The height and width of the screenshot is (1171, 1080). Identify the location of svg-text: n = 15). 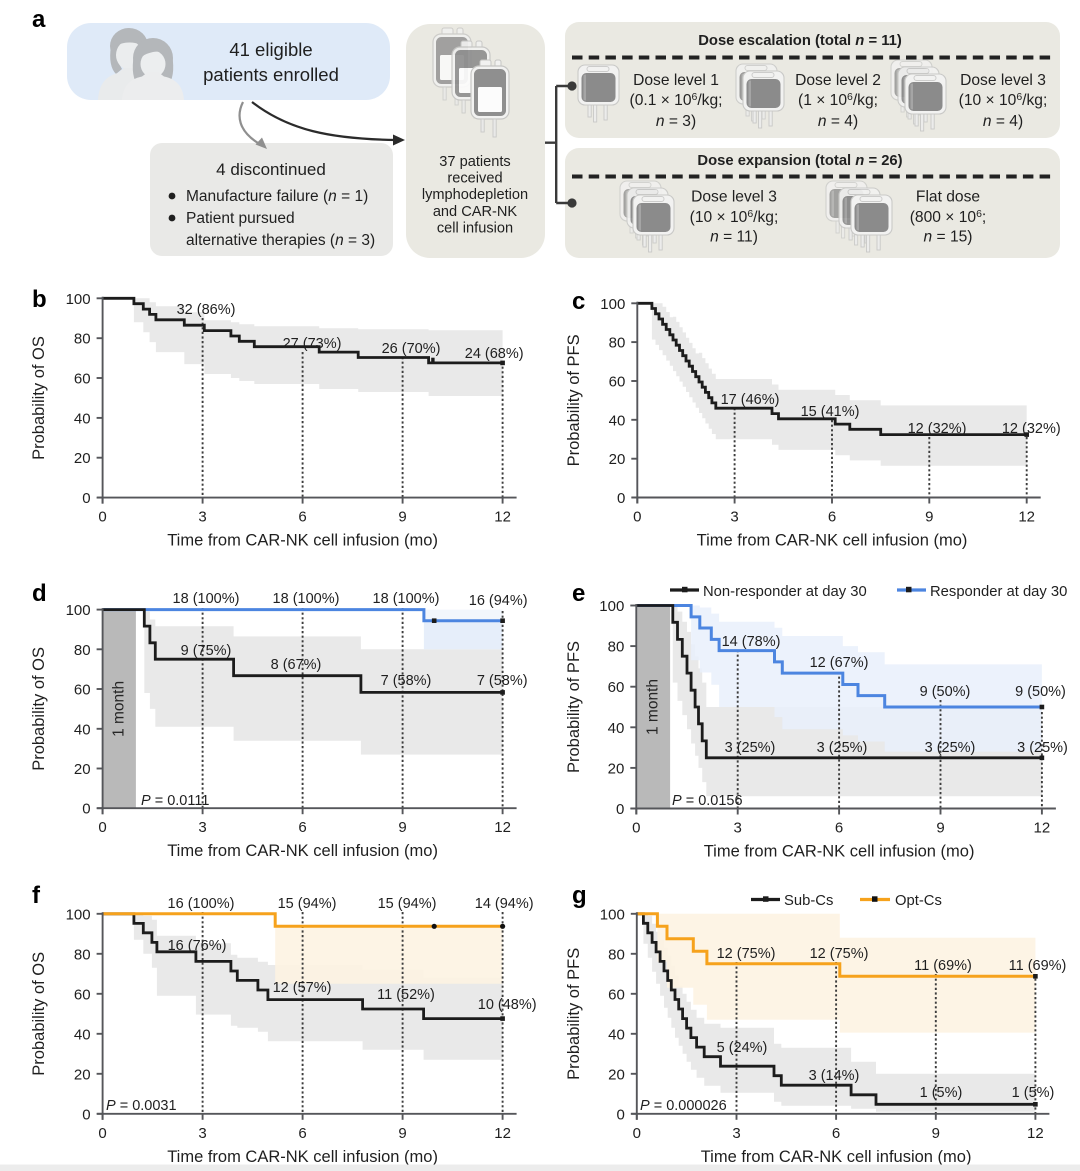
(948, 237).